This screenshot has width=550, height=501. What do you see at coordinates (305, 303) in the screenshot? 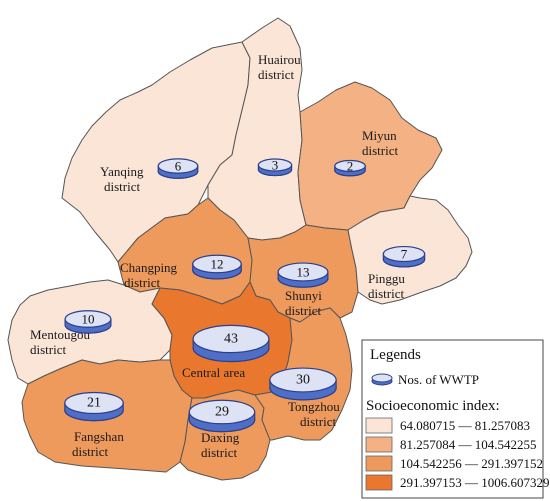
I see `district-label-shunyi: Shunyi district` at bounding box center [305, 303].